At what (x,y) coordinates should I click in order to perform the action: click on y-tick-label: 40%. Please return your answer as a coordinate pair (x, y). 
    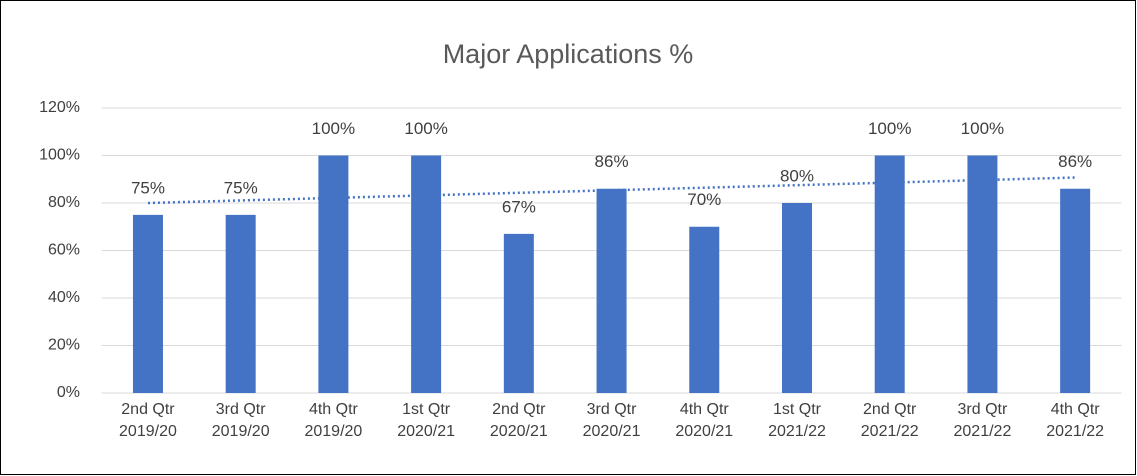
    Looking at the image, I should click on (64, 297).